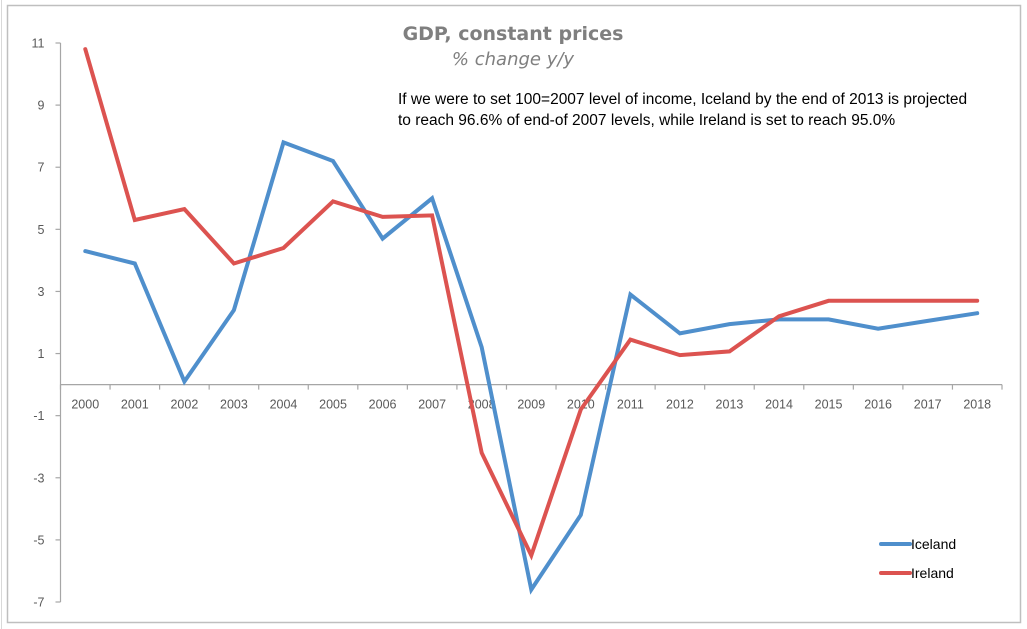  Describe the element at coordinates (933, 544) in the screenshot. I see `legend-label-iceland: Iceland` at that location.